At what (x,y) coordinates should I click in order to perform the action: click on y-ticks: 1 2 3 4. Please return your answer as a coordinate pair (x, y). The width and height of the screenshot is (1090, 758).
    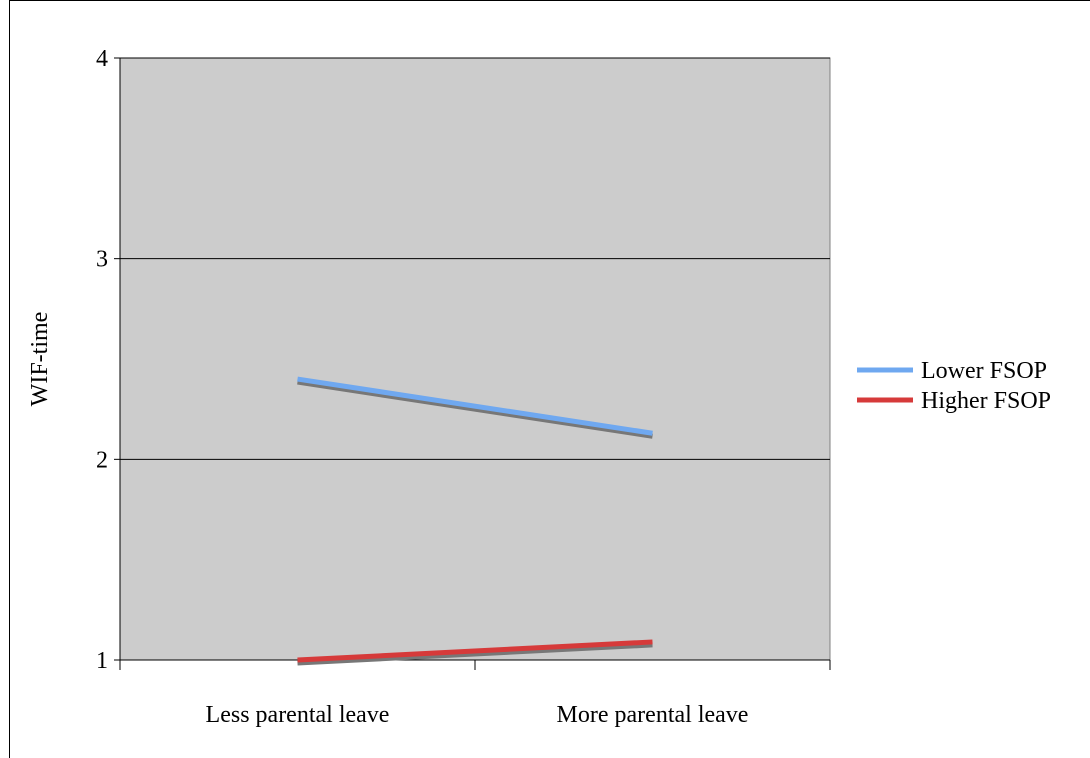
    Looking at the image, I should click on (108, 360).